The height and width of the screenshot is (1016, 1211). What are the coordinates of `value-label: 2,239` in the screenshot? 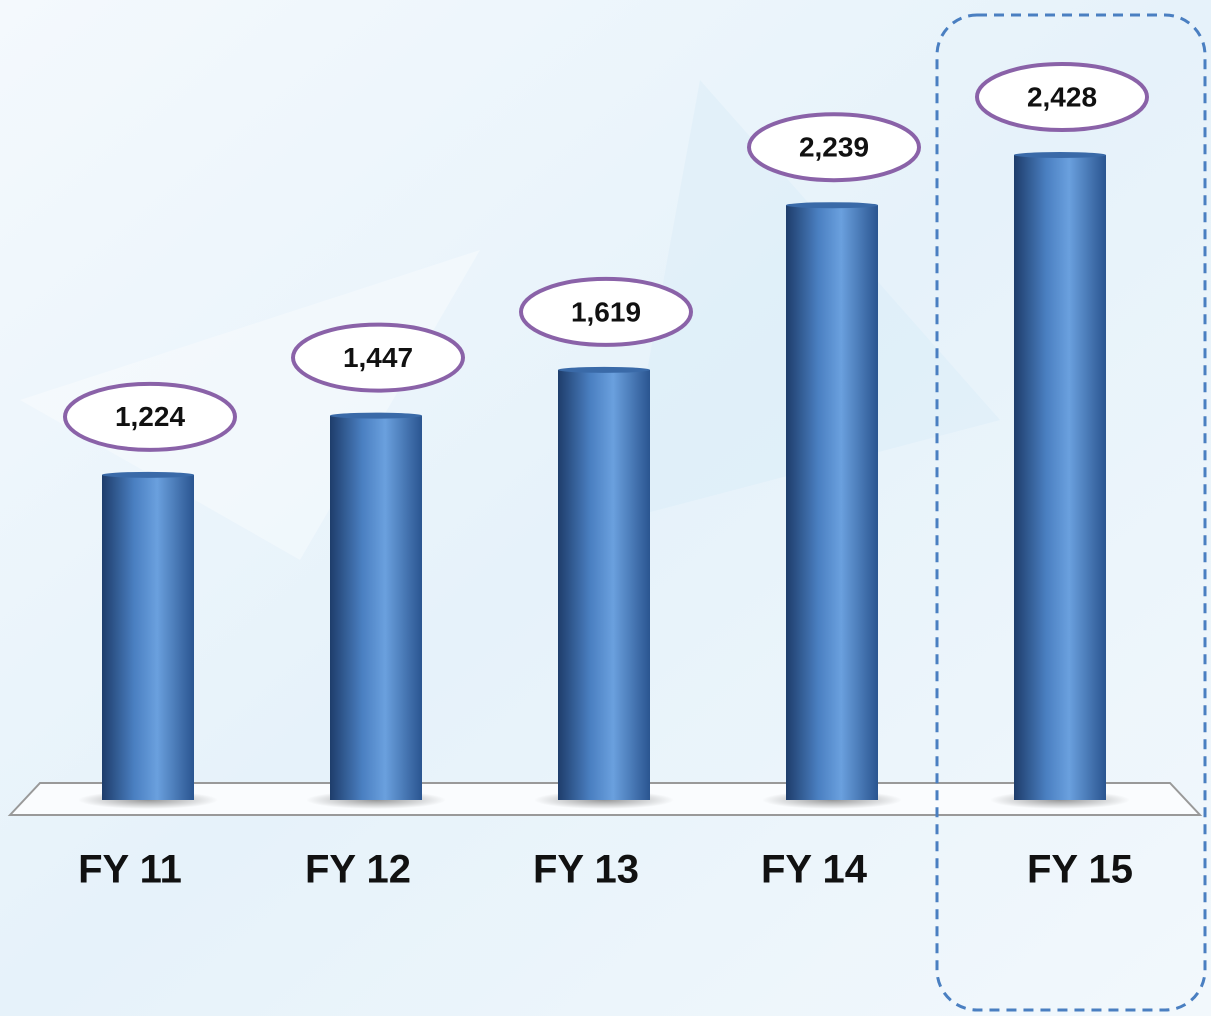 It's located at (834, 147).